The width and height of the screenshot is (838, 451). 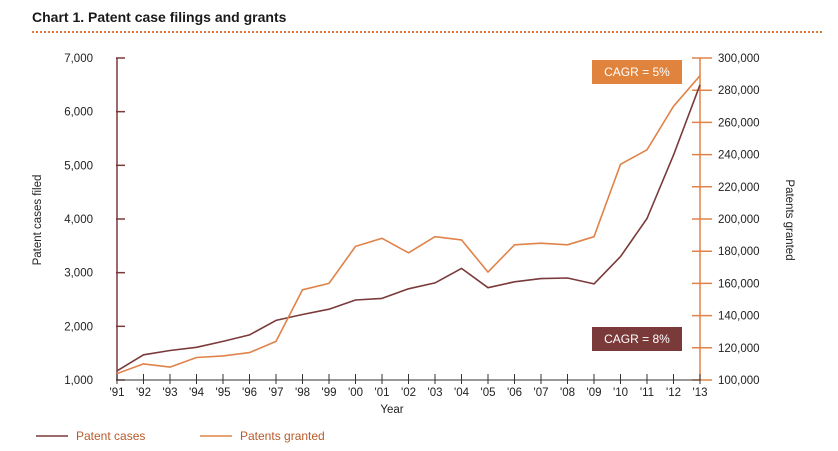 I want to click on legend-label: Patents granted, so click(x=282, y=436).